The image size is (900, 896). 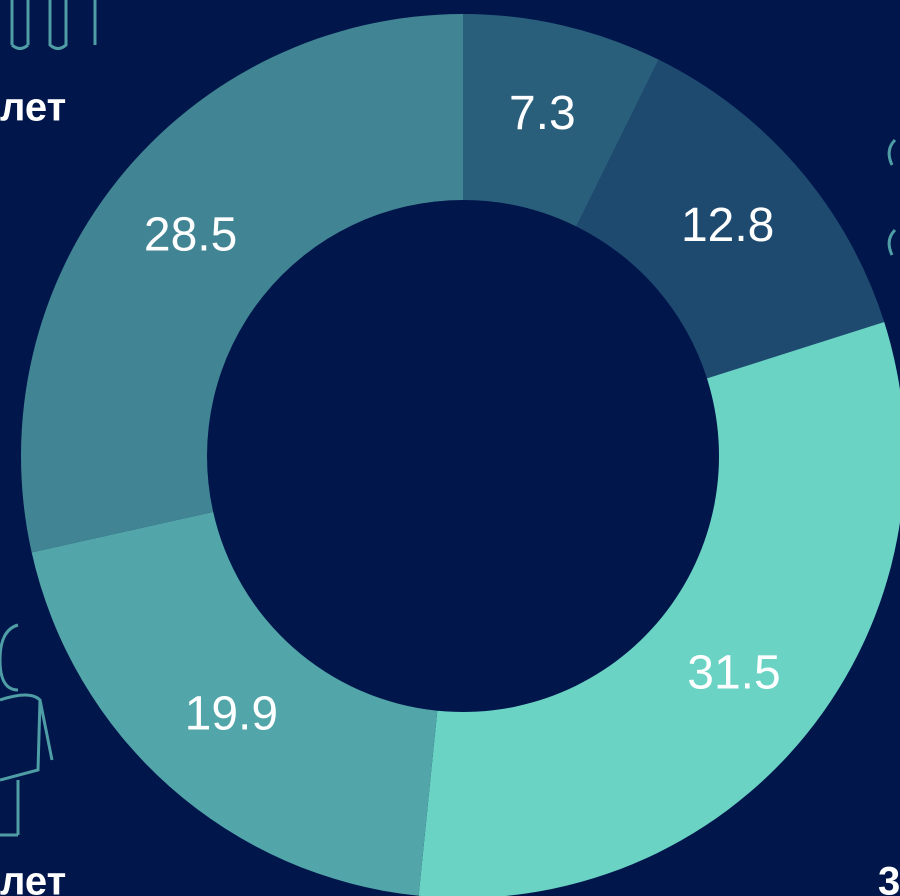 I want to click on data-label: 19.9, so click(x=231, y=714).